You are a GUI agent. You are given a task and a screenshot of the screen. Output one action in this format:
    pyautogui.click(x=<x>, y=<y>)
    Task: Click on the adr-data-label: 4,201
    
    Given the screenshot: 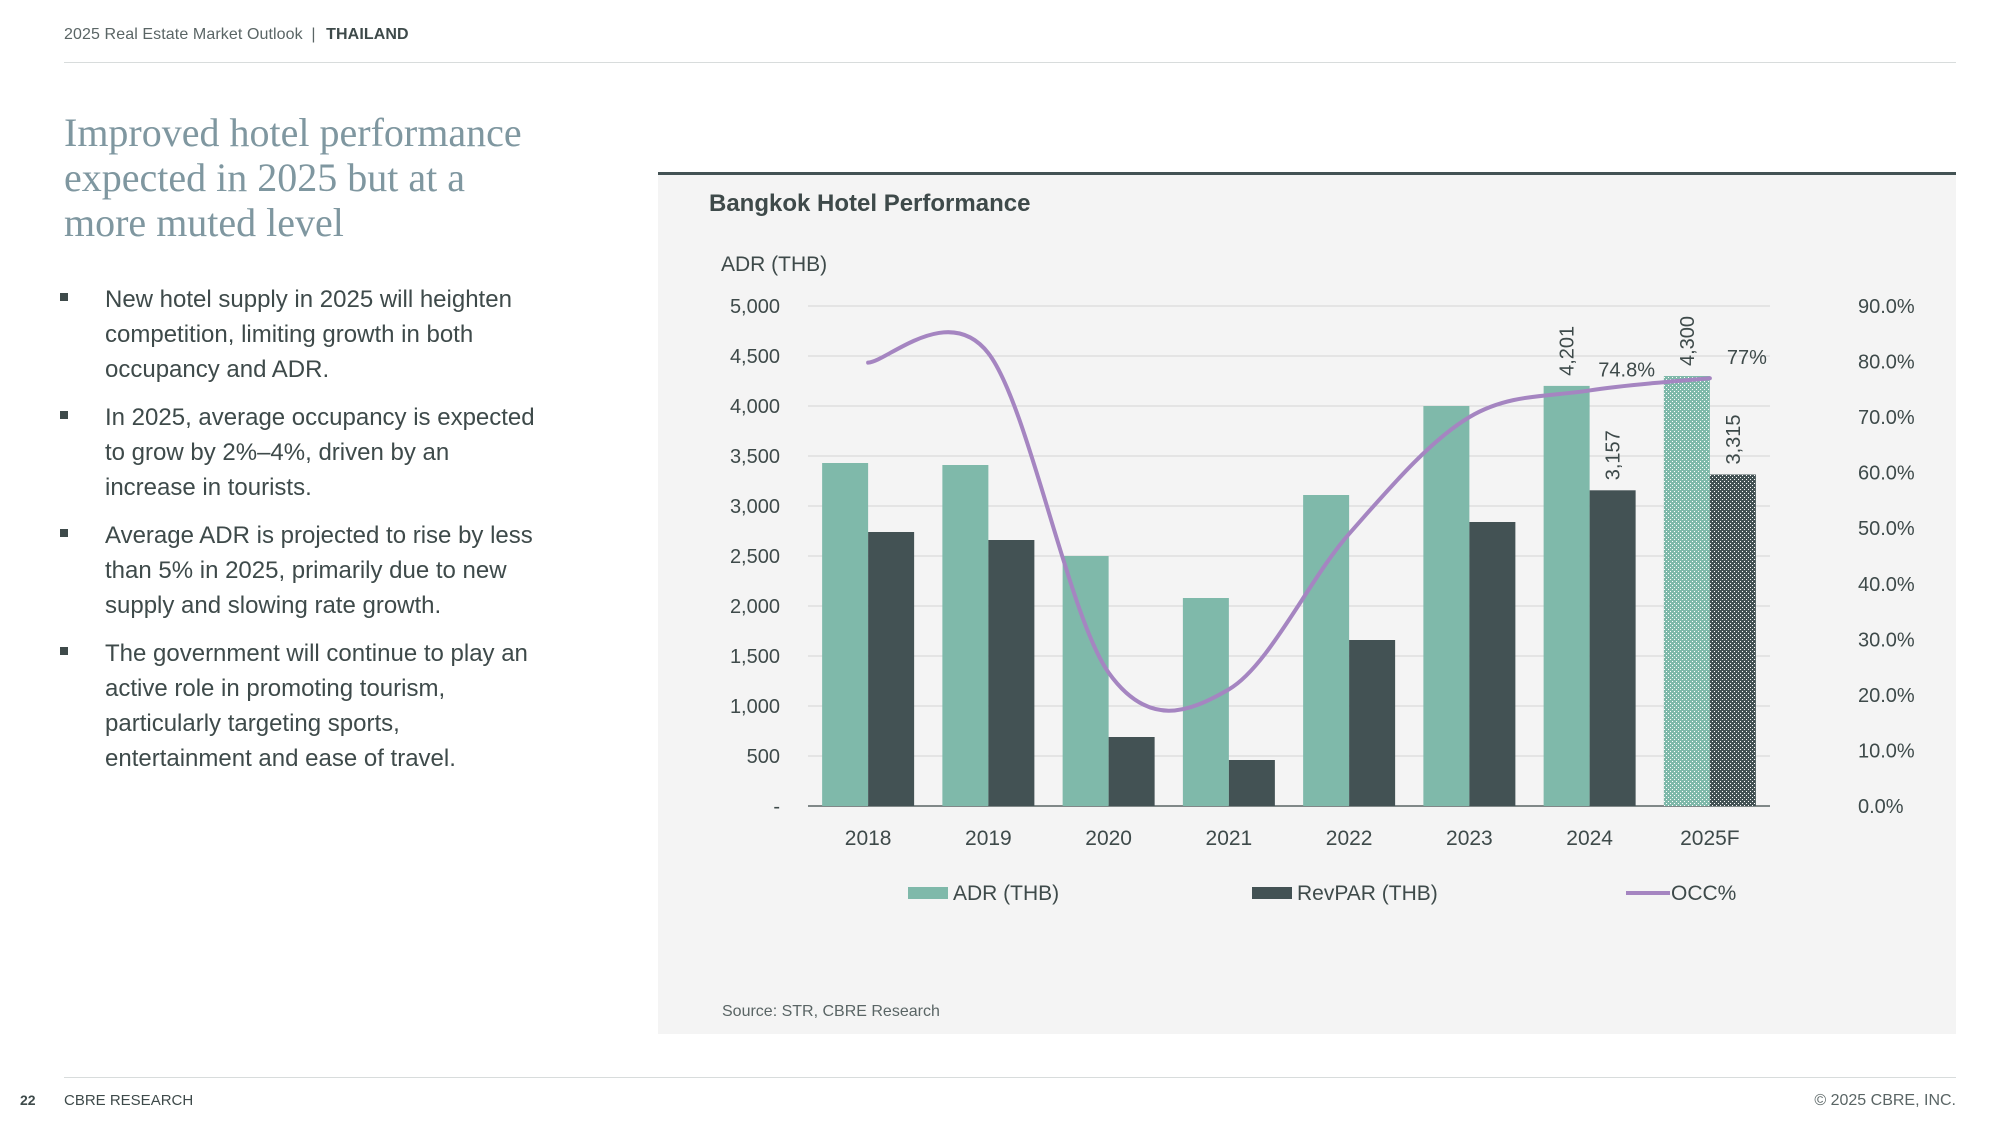 What is the action you would take?
    pyautogui.click(x=1568, y=351)
    